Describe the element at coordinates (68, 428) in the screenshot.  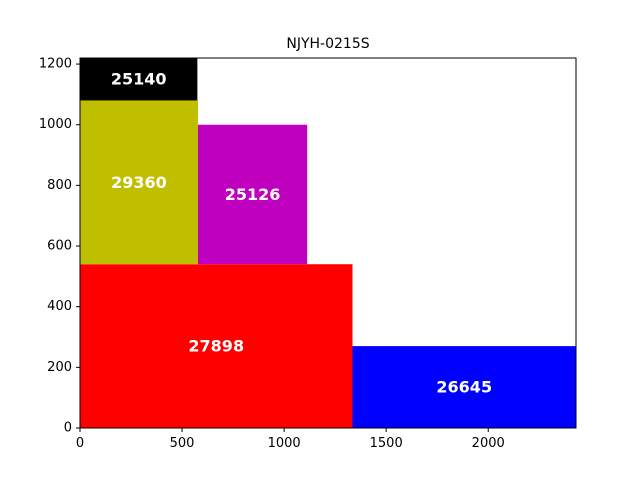
I see `y-tick-label: 0` at that location.